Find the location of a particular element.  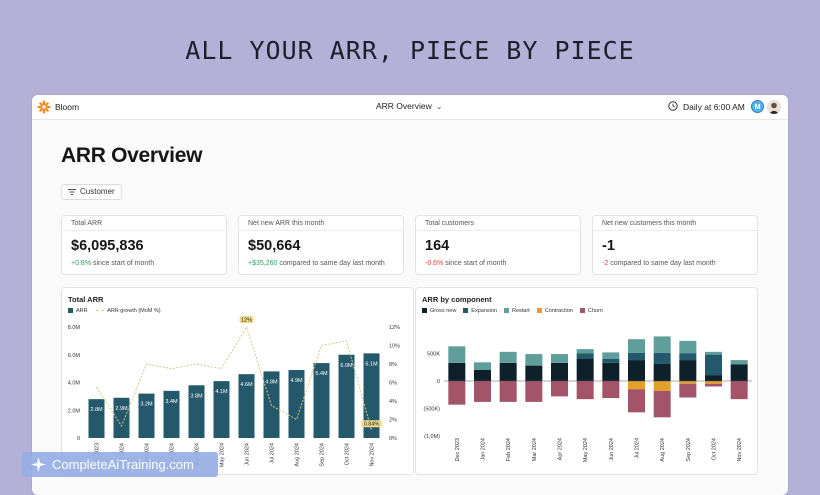

legend-item: Churn is located at coordinates (591, 311).